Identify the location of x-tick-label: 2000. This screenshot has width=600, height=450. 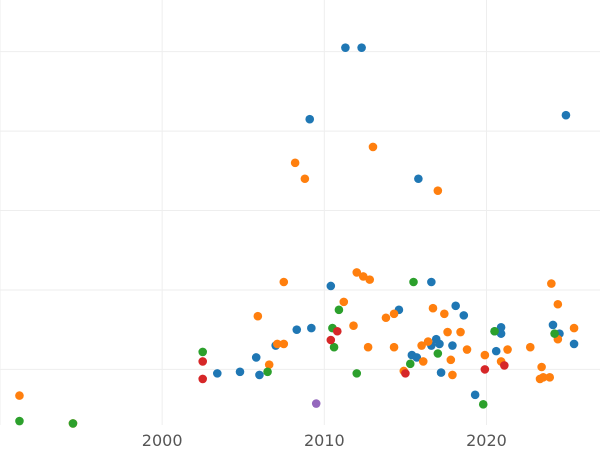
(162, 440).